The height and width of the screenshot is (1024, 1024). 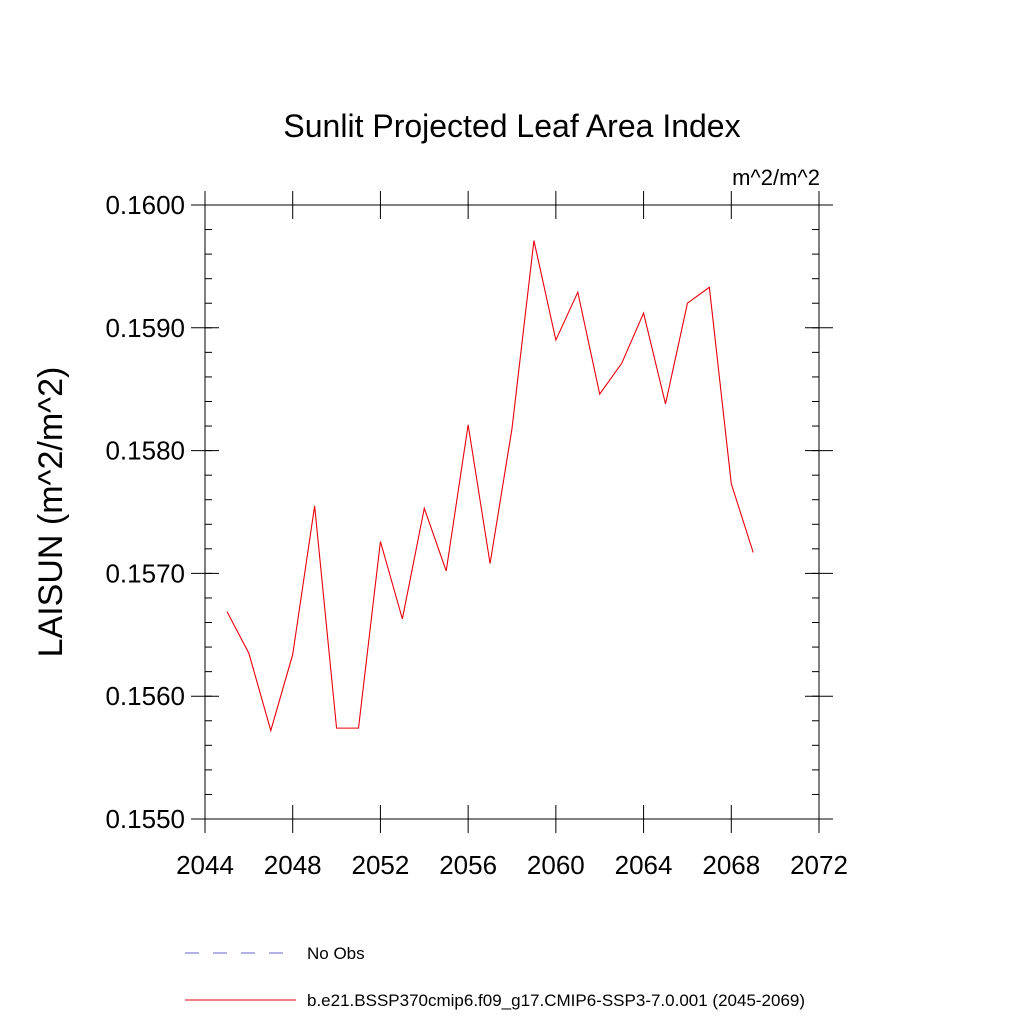 I want to click on x-tick-label: 2048, so click(x=293, y=865).